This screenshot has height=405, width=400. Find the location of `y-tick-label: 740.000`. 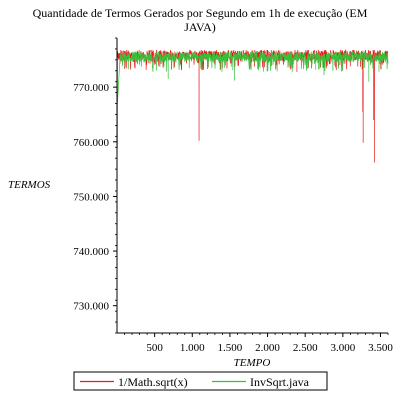

y-tick-label: 740.000 is located at coordinates (91, 252).